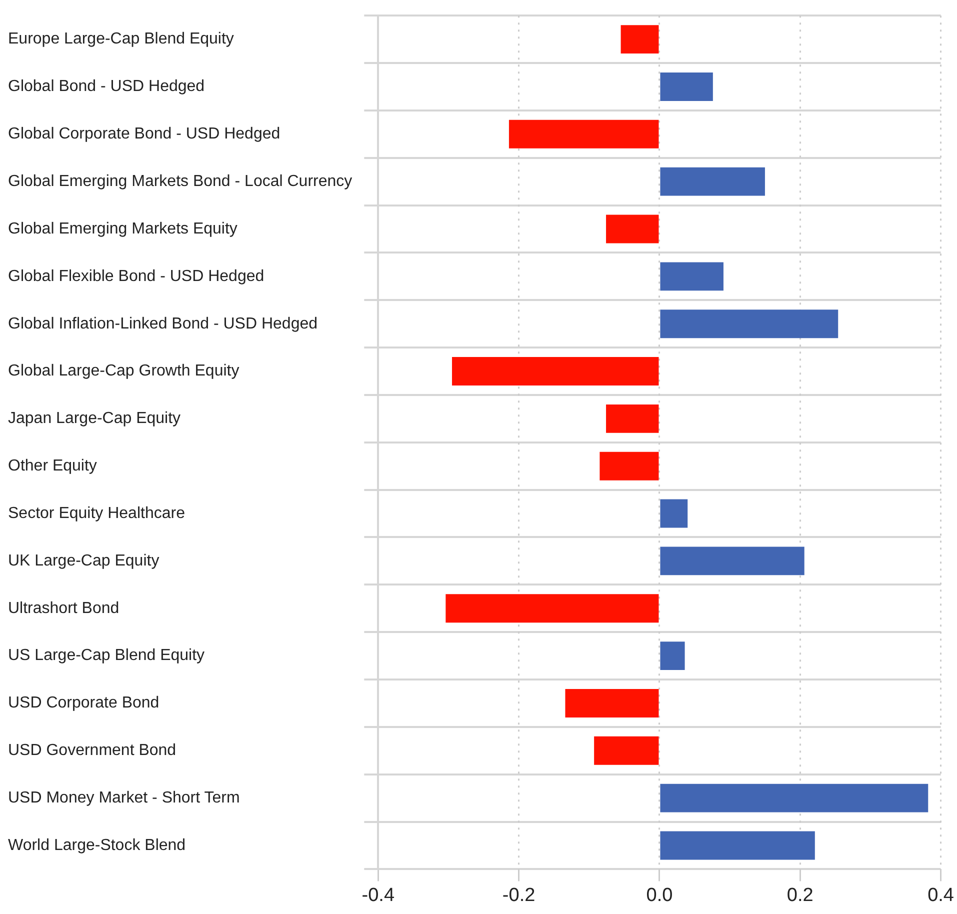 This screenshot has width=957, height=914. I want to click on y-tick-label: Japan Large-Cap Equity, so click(94, 419).